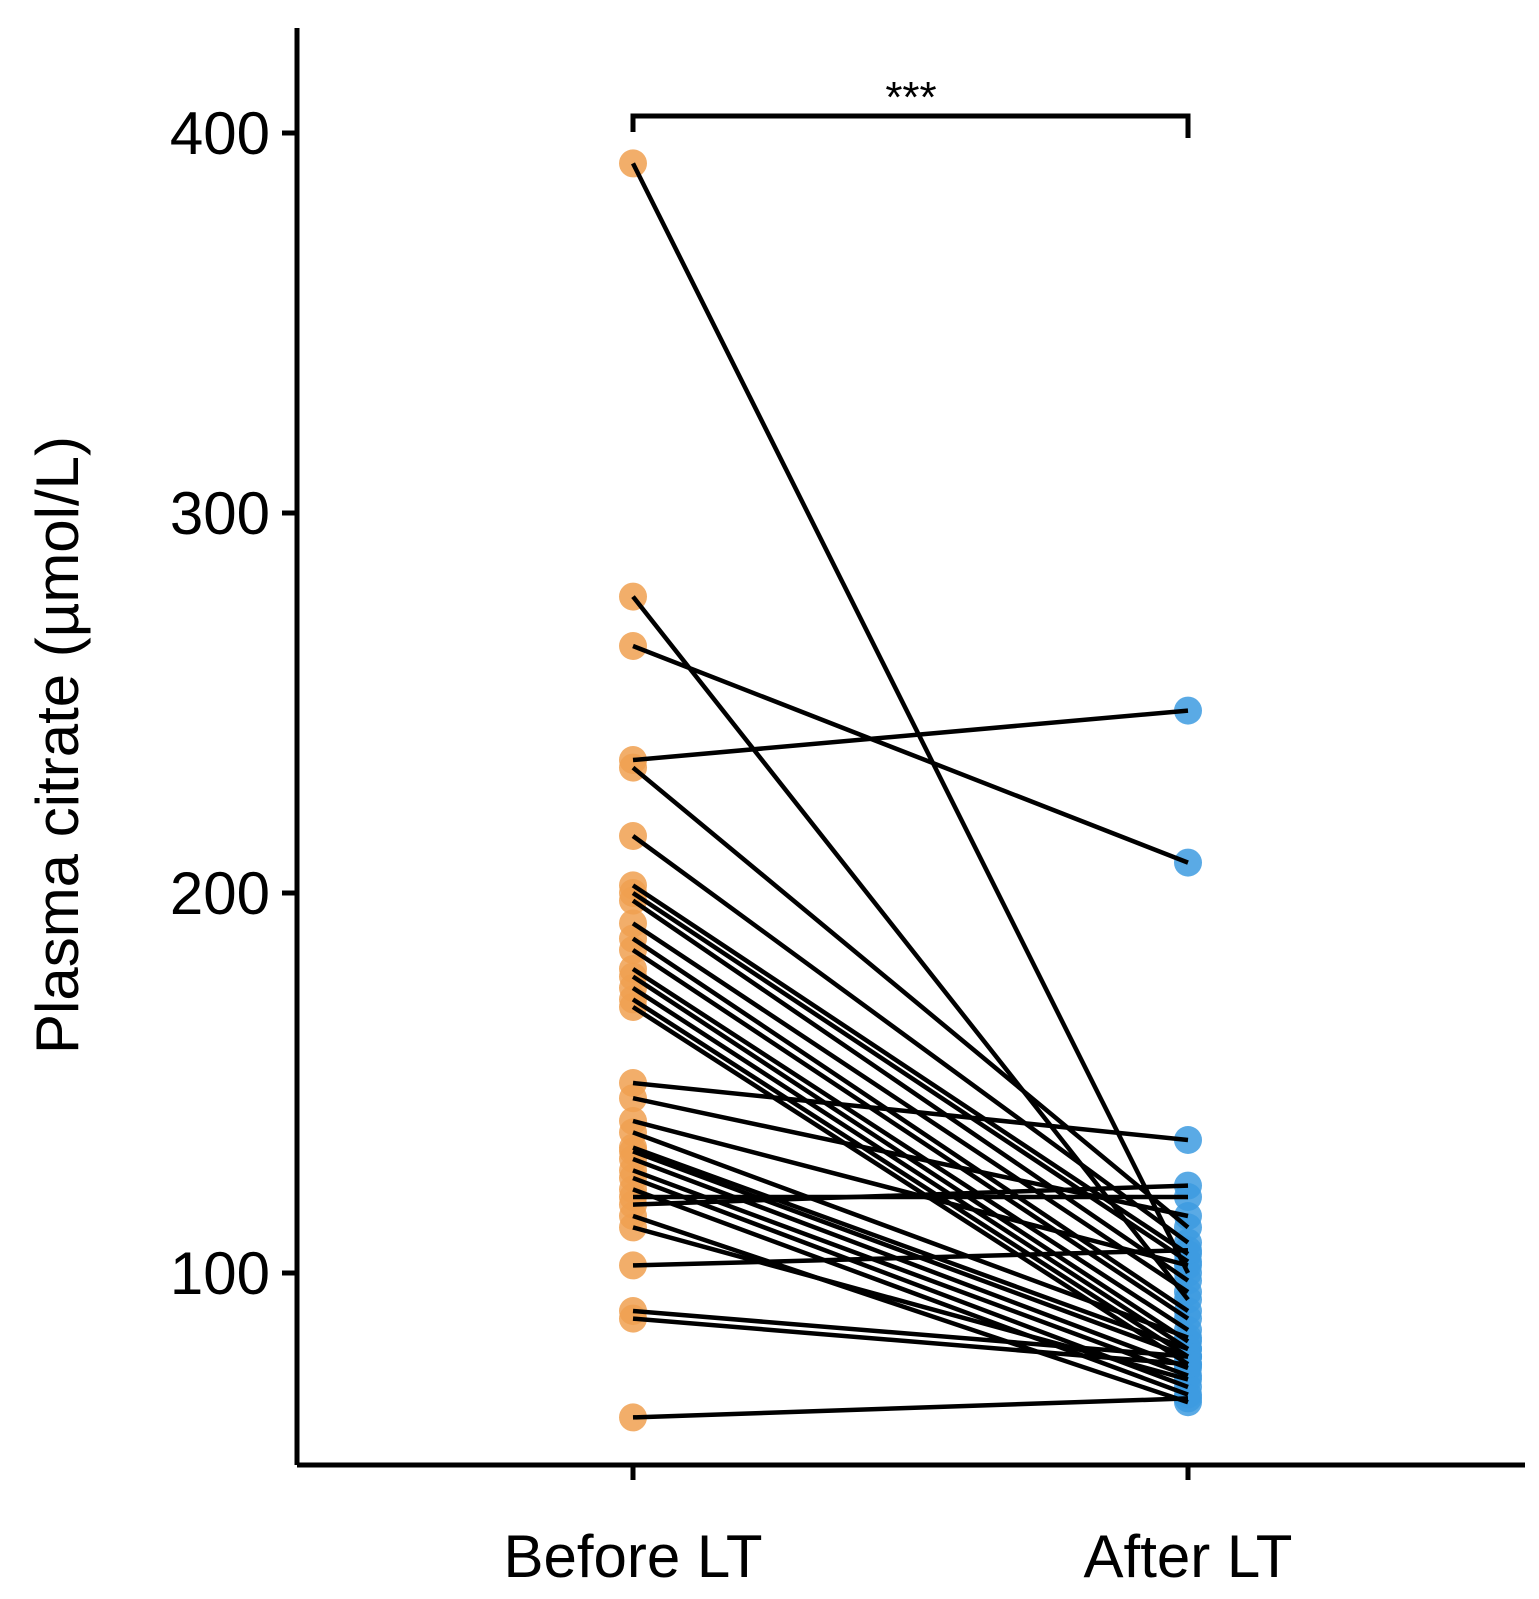 The height and width of the screenshot is (1599, 1539). I want to click on x-tick-label: After LT, so click(1188, 1556).